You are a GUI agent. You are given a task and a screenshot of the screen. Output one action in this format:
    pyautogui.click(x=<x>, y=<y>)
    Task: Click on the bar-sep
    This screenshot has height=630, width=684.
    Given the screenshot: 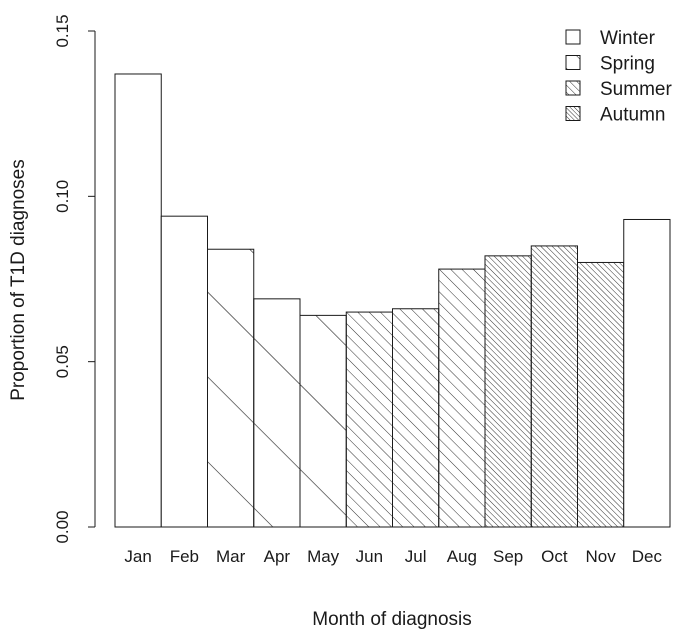 What is the action you would take?
    pyautogui.click(x=508, y=391)
    